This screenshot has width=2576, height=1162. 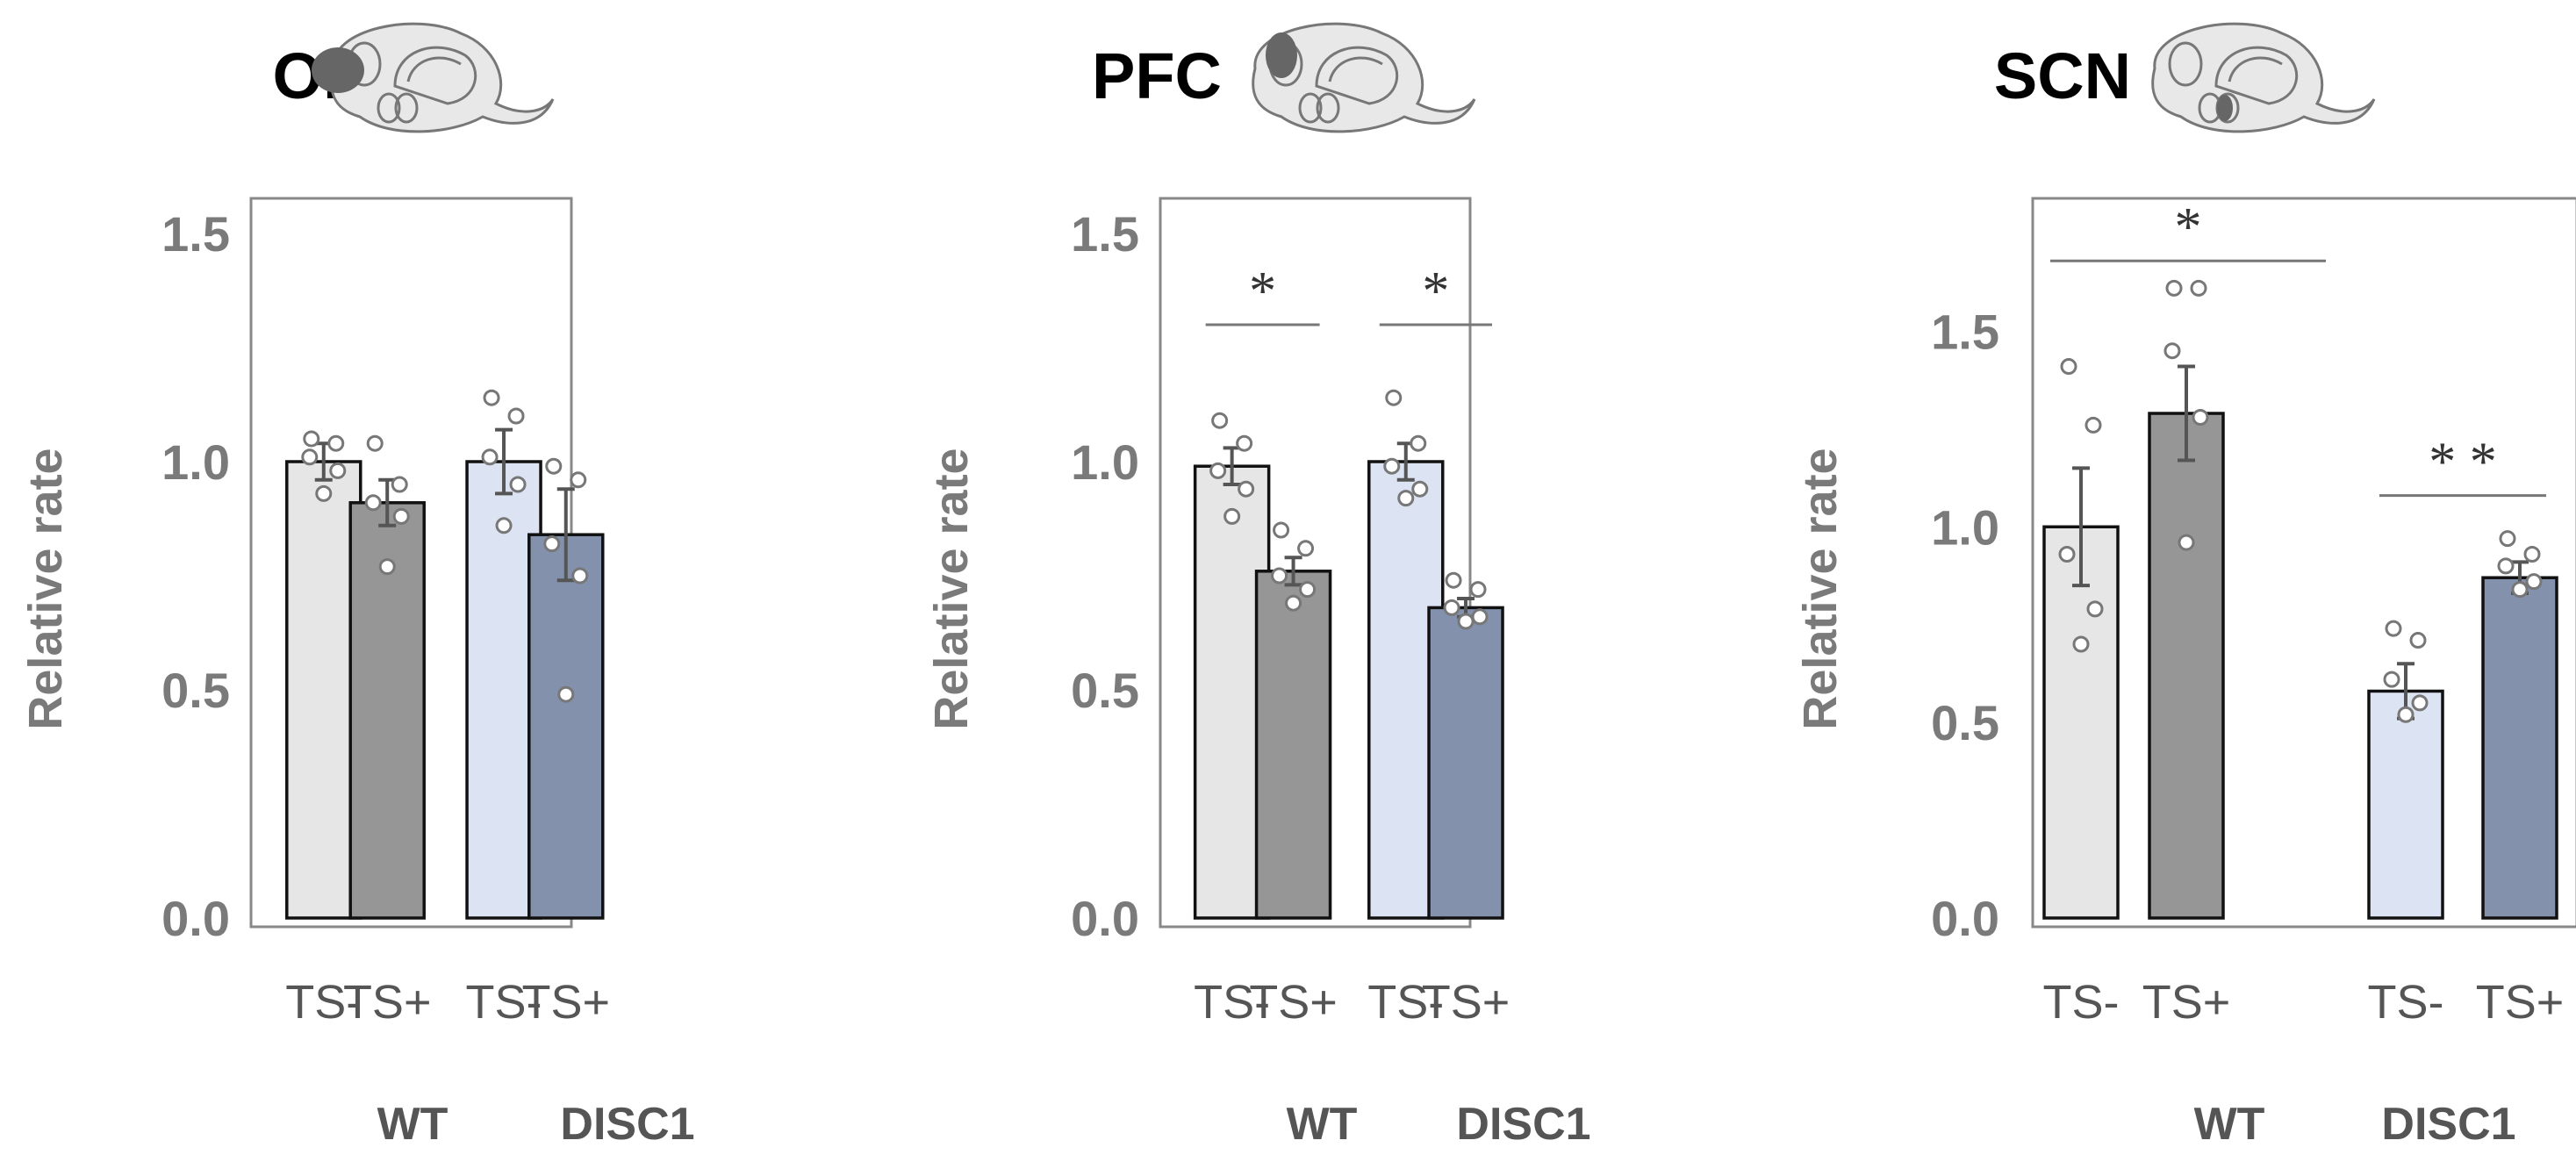 I want to click on plot-frame, so click(x=1315, y=563).